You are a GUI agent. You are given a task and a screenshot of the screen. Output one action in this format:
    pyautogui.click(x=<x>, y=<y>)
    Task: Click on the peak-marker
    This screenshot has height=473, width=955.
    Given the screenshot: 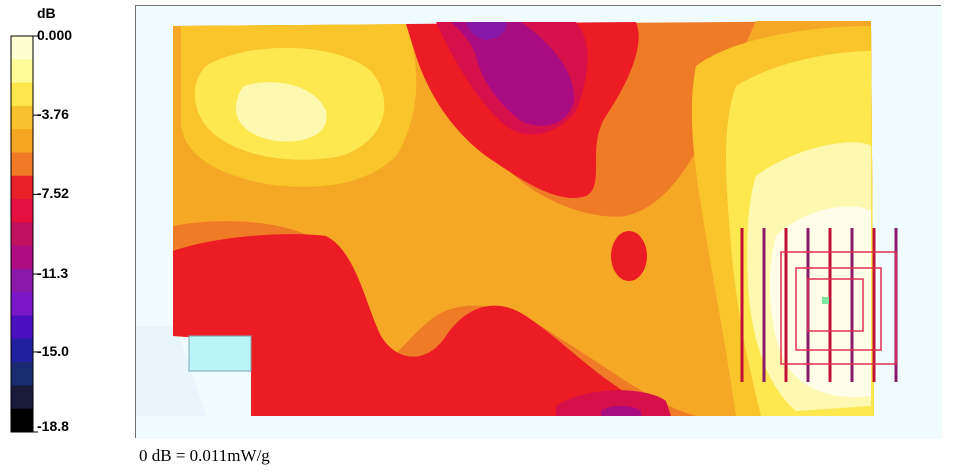 What is the action you would take?
    pyautogui.click(x=825, y=300)
    